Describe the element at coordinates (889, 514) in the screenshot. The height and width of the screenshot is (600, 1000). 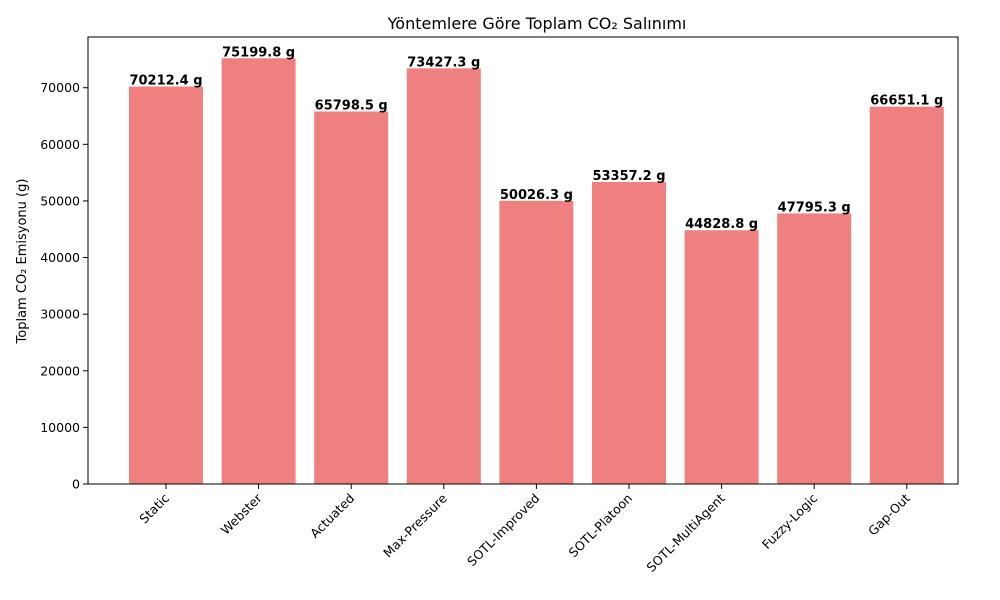
I see `x-tick-label: Gap-Out` at that location.